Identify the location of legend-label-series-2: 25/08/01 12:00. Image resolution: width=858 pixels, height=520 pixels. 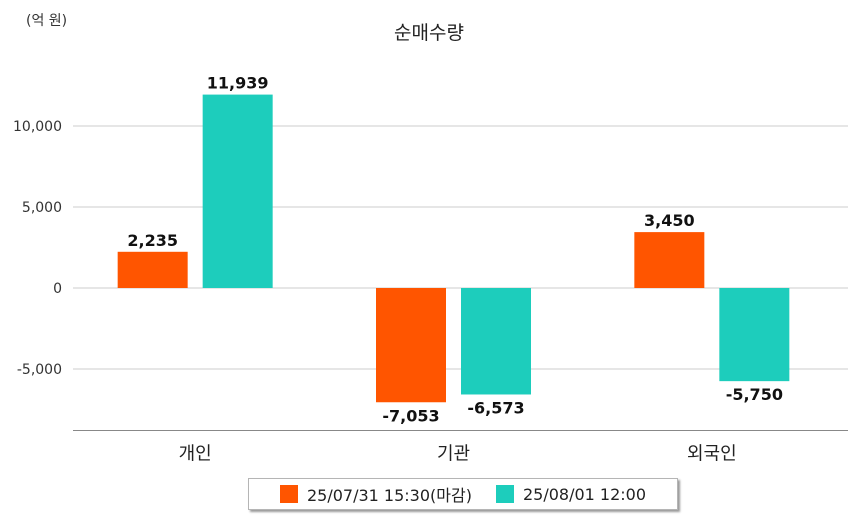
(584, 494).